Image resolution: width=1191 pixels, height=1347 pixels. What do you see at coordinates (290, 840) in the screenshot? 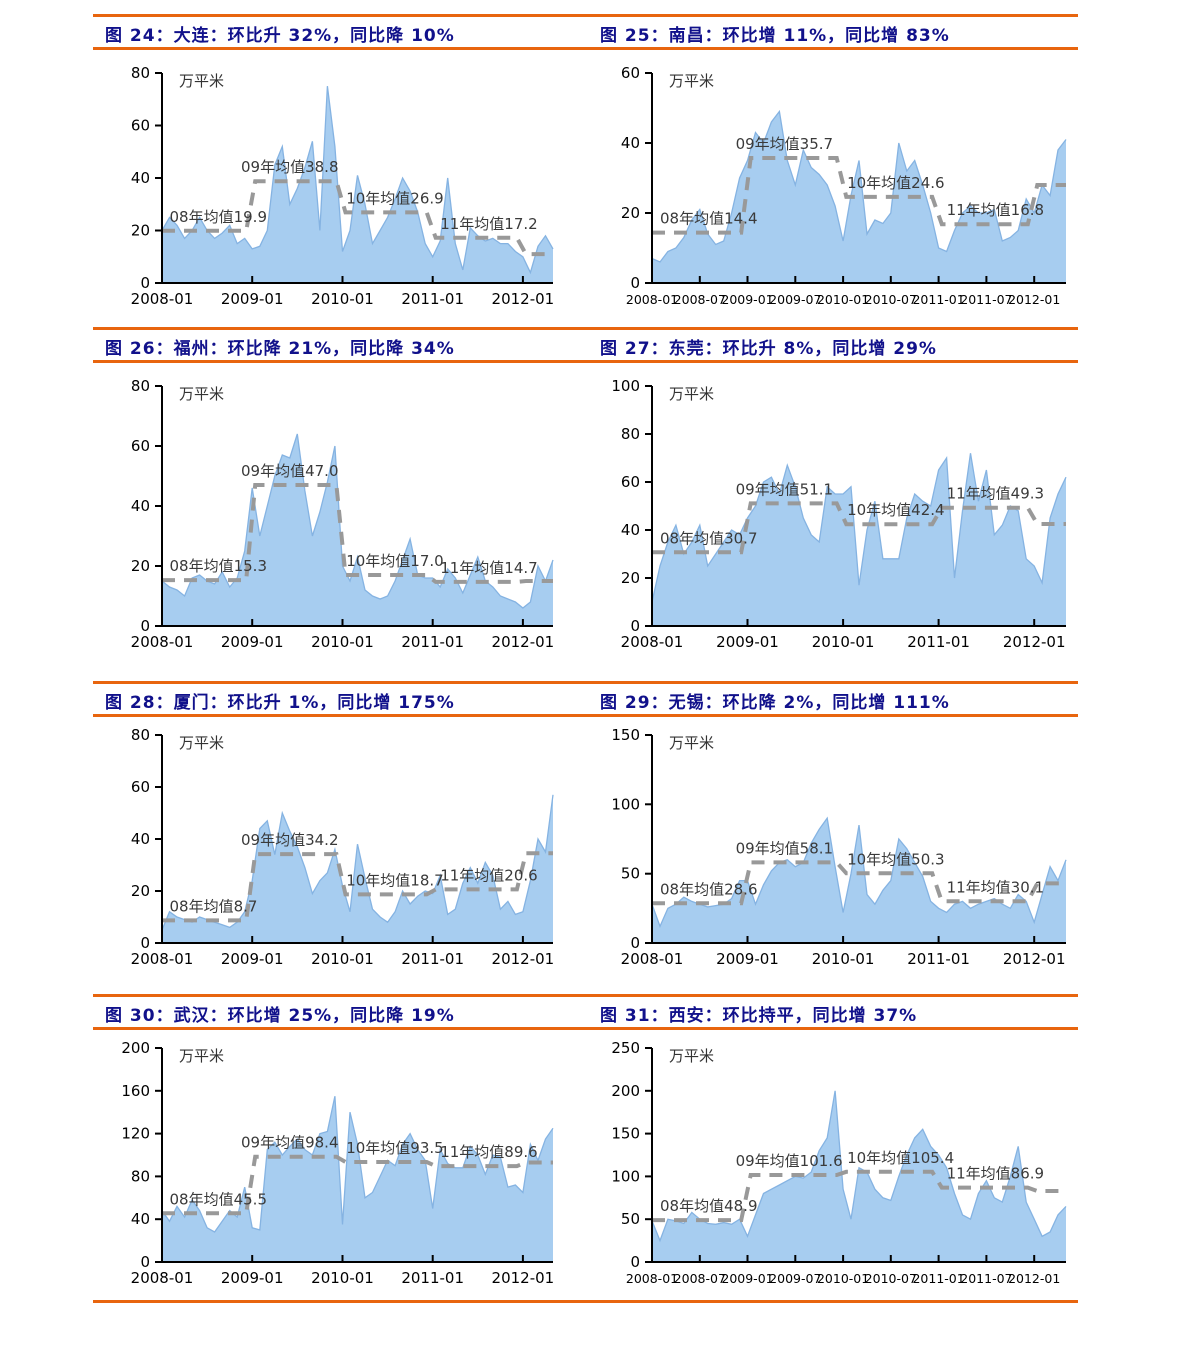
I see `mean-annotation: 09年均值34.2` at bounding box center [290, 840].